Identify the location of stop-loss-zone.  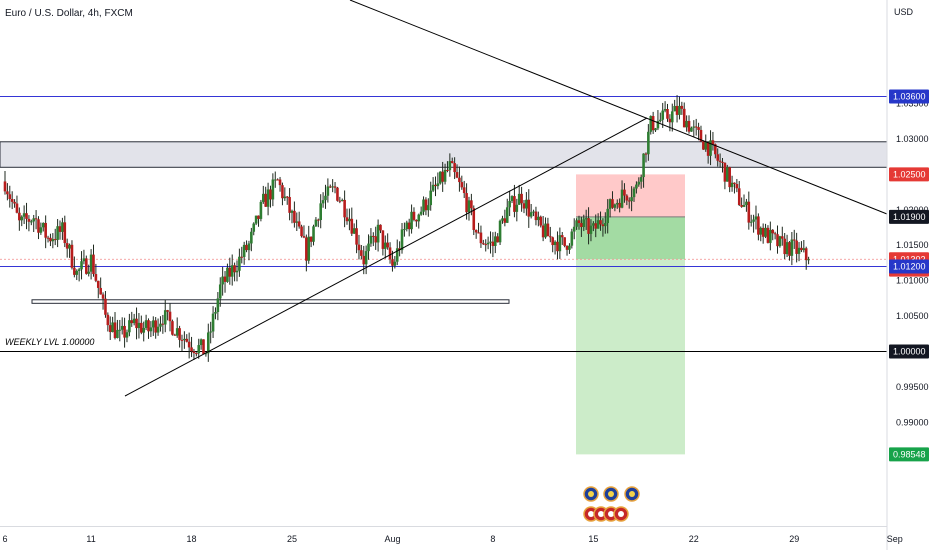
(630, 195).